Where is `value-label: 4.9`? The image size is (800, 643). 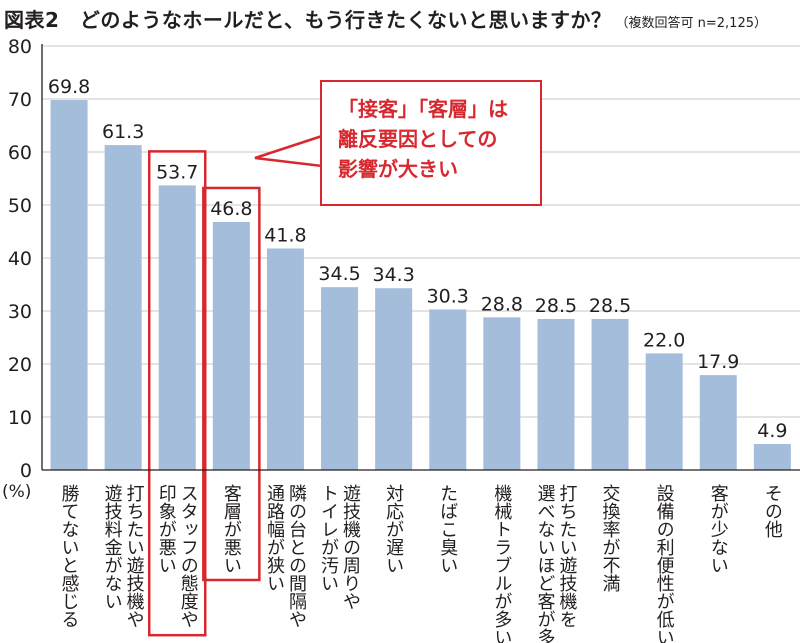
value-label: 4.9 is located at coordinates (772, 431).